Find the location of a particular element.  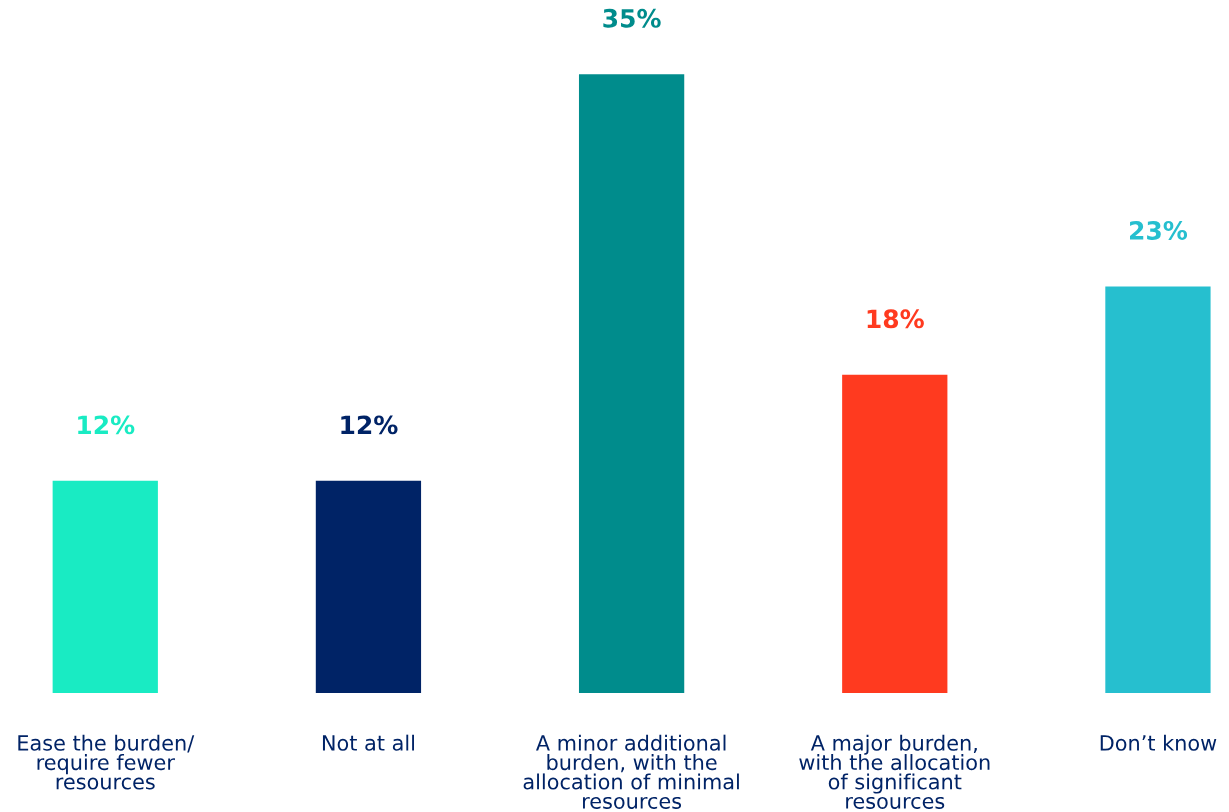

data-label: 35% is located at coordinates (632, 18).